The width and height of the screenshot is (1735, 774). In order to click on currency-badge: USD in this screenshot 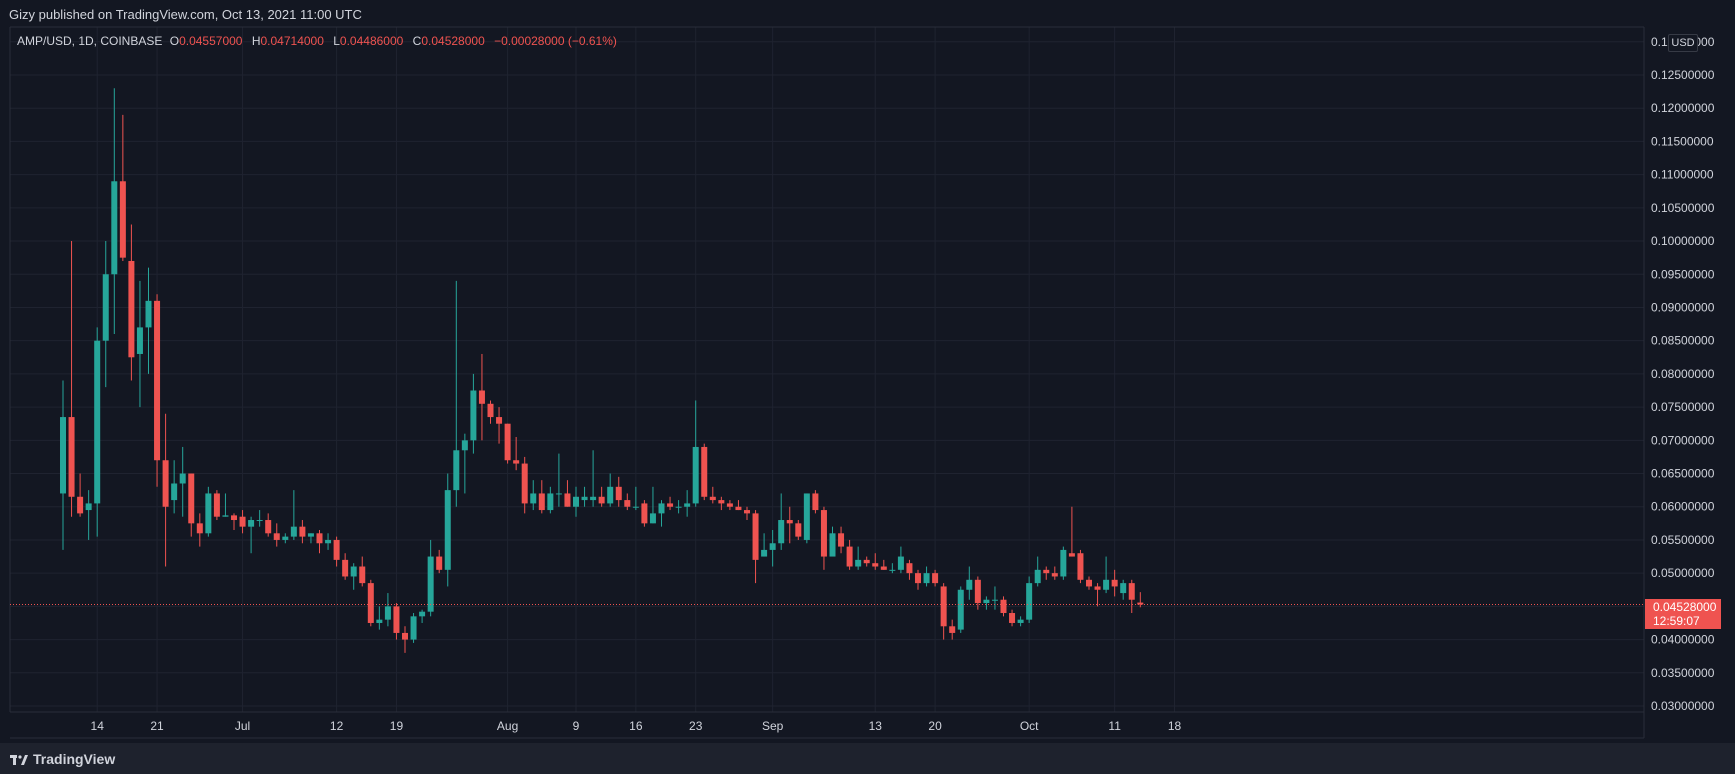, I will do `click(1683, 43)`.